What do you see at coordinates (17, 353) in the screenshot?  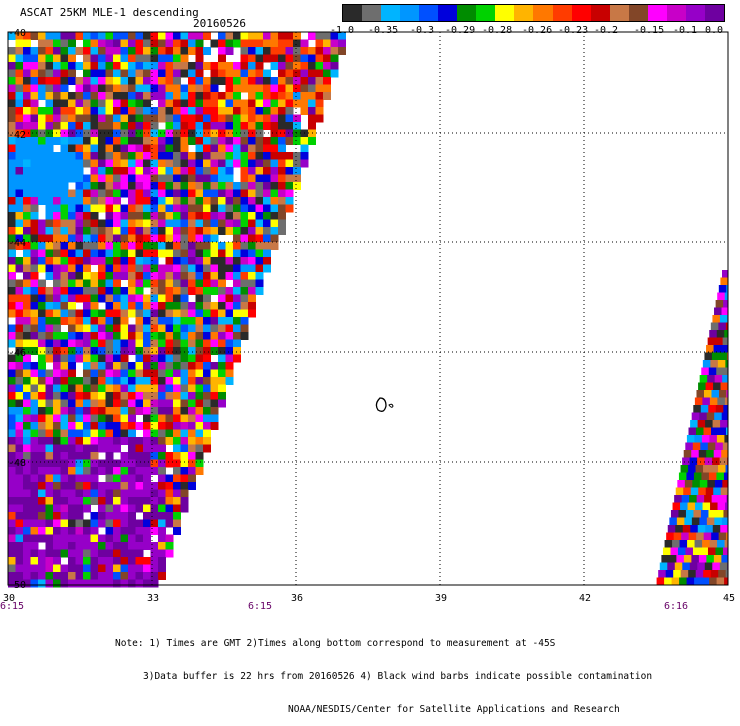 I see `lat-label-46: -46` at bounding box center [17, 353].